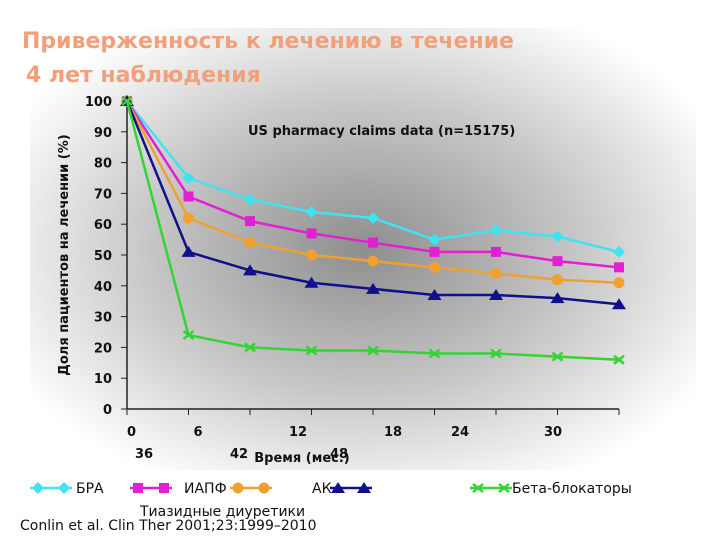 This screenshot has width=720, height=540. Describe the element at coordinates (268, 41) in the screenshot. I see `title-line: Приверженность к лечению в течение` at that location.